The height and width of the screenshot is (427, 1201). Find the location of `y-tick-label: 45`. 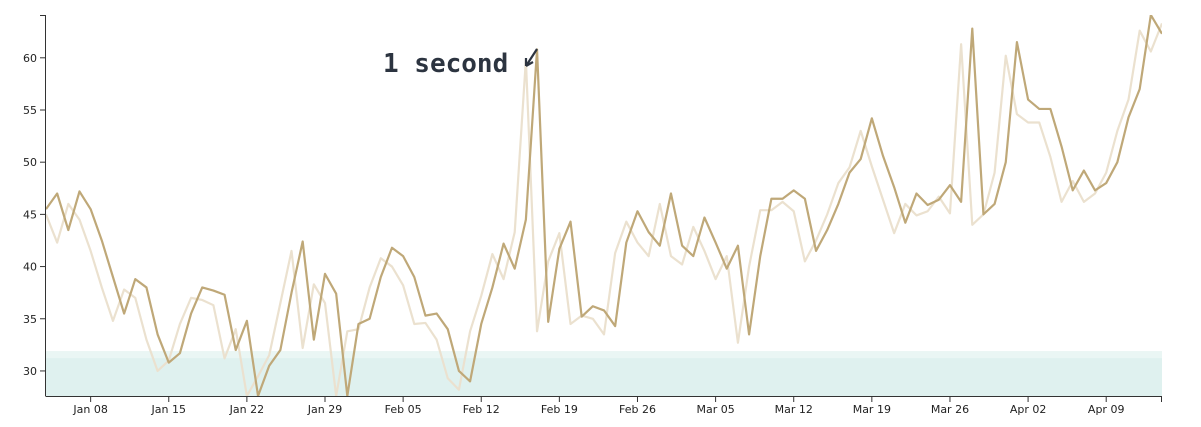

y-tick-label: 45 is located at coordinates (30, 214).